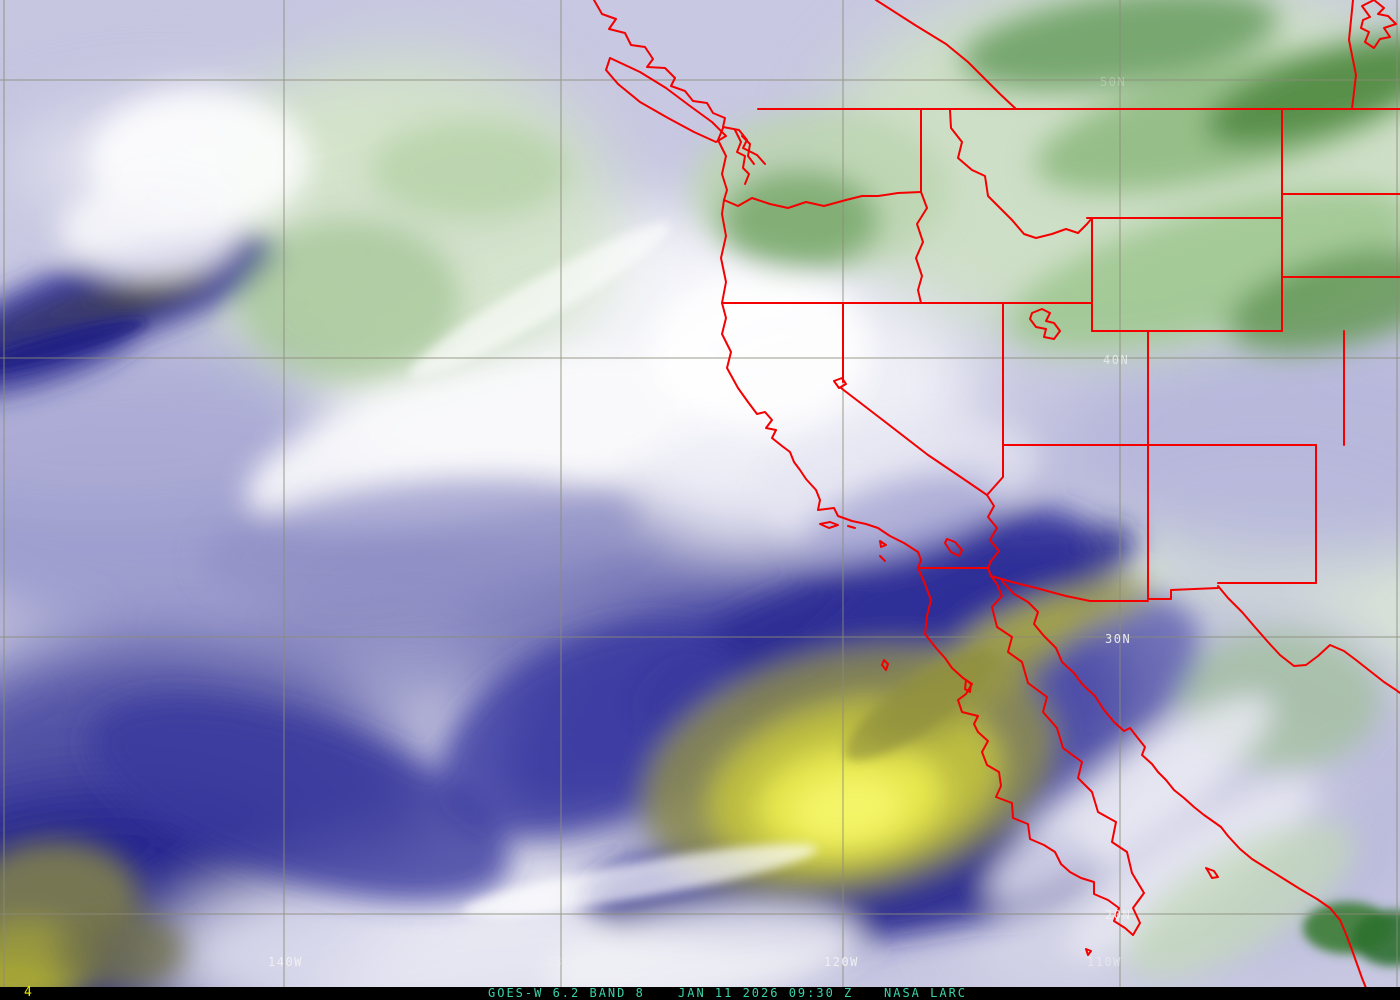  What do you see at coordinates (566, 993) in the screenshot?
I see `caption-product: GOES-W 6.2 BAND 8` at bounding box center [566, 993].